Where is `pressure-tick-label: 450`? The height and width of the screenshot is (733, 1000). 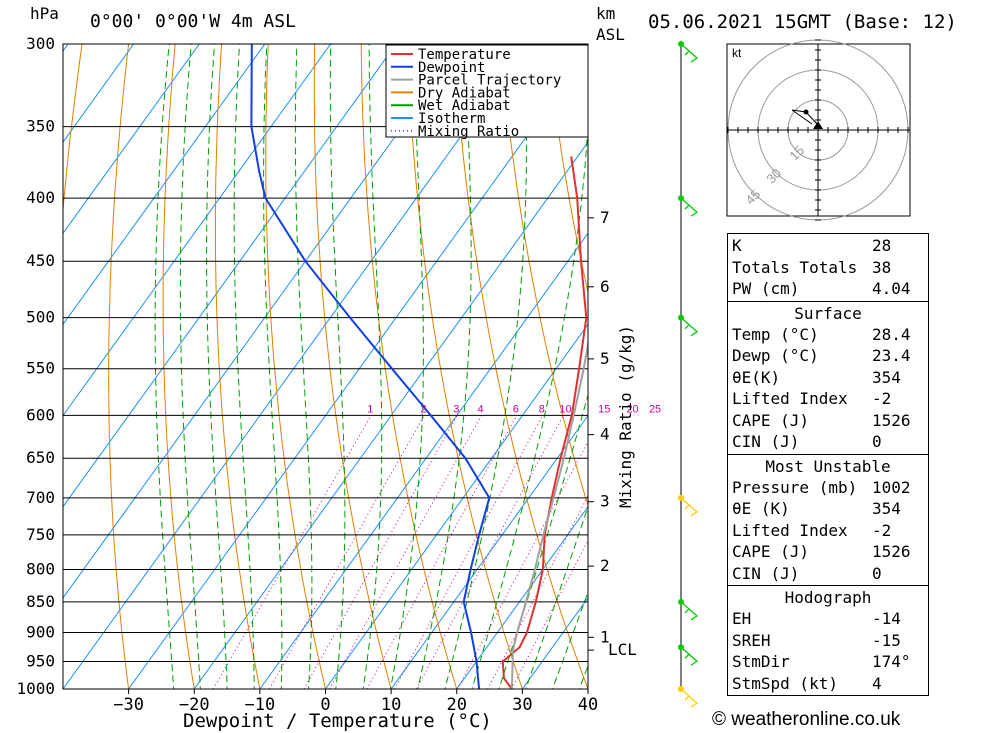
pressure-tick-label: 450 is located at coordinates (40, 260).